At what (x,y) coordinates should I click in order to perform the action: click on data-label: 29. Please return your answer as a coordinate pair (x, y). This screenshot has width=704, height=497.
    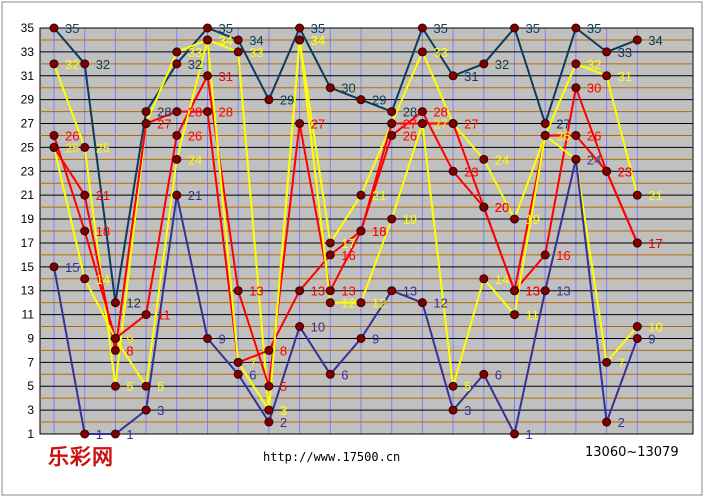
    Looking at the image, I should click on (287, 100).